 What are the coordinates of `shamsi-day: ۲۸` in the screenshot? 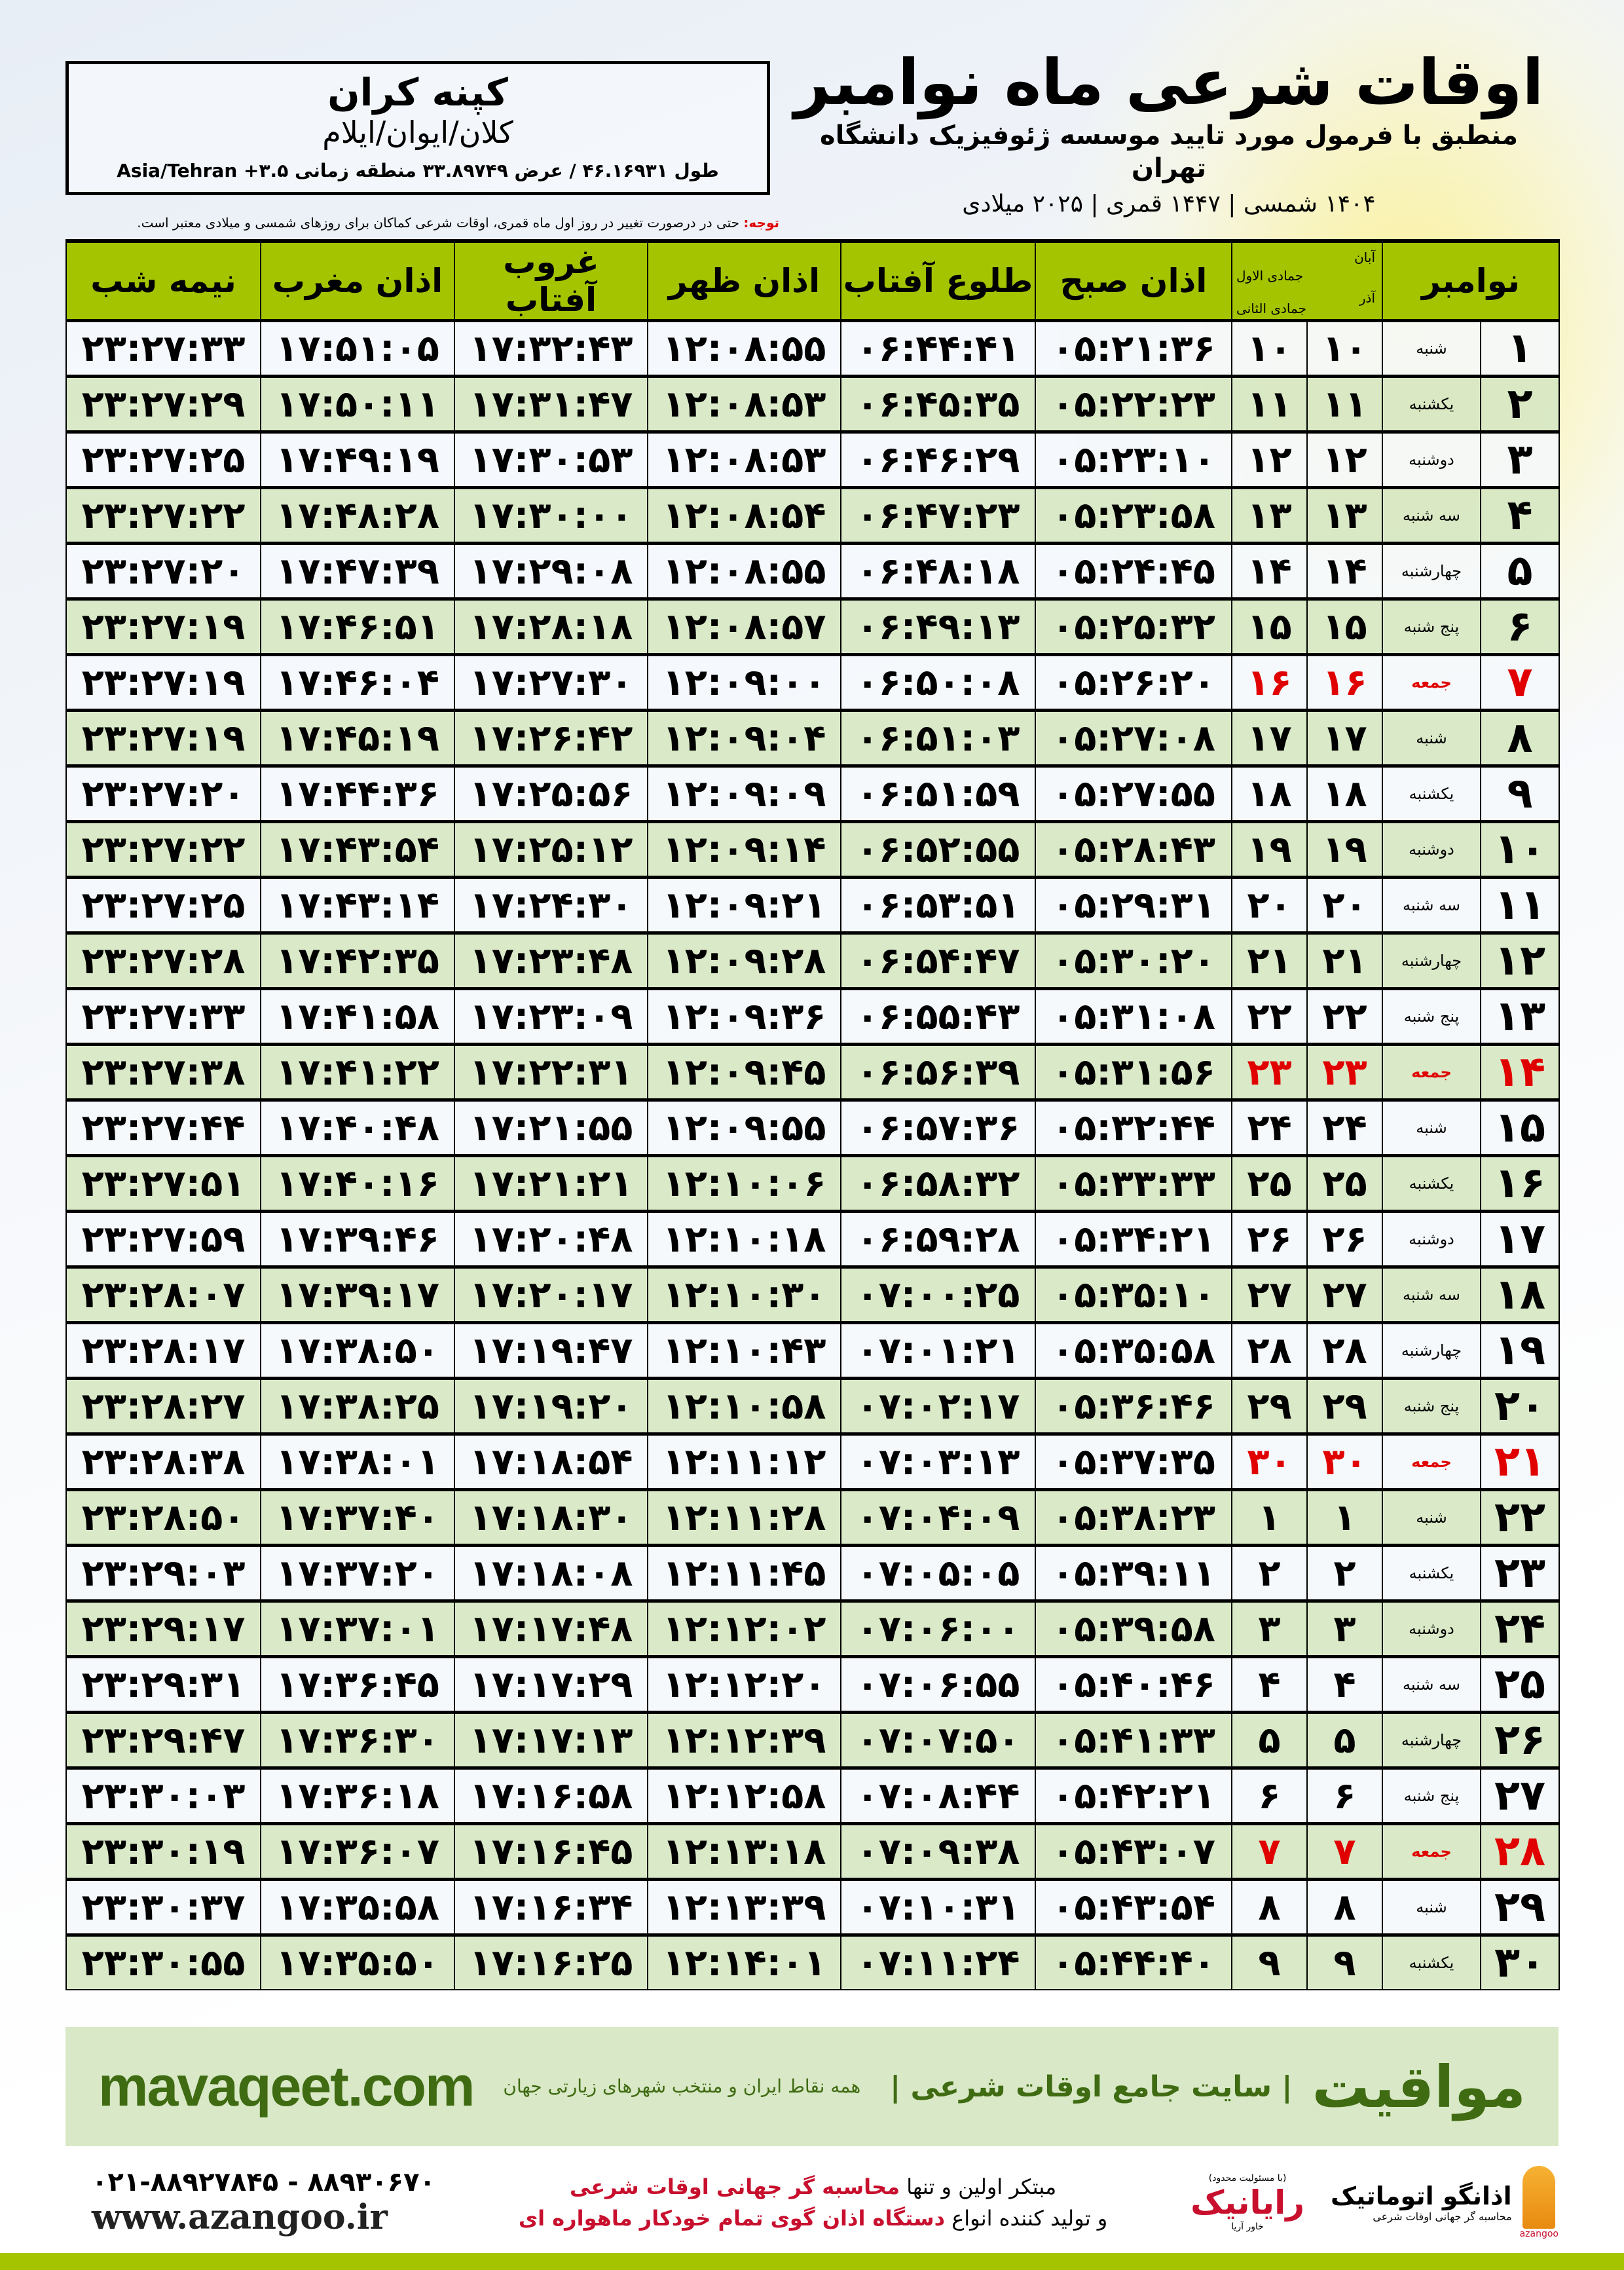 It's located at (1344, 1350).